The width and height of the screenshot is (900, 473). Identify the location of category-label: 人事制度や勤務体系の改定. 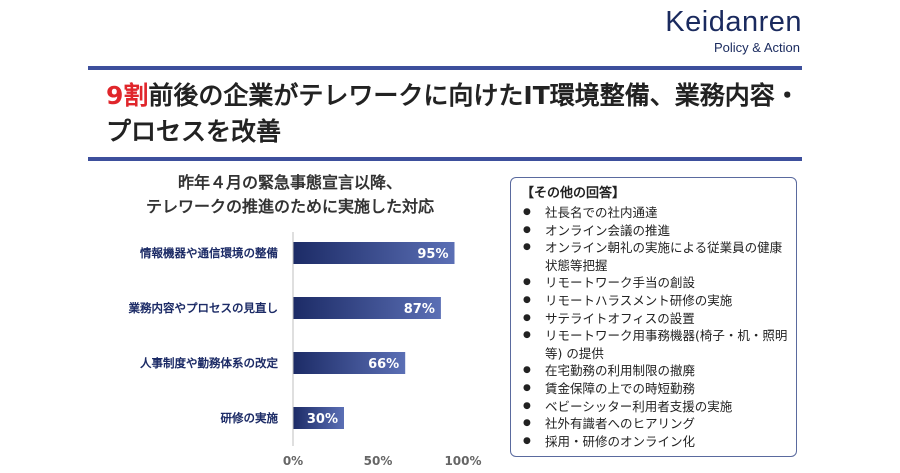
(209, 363).